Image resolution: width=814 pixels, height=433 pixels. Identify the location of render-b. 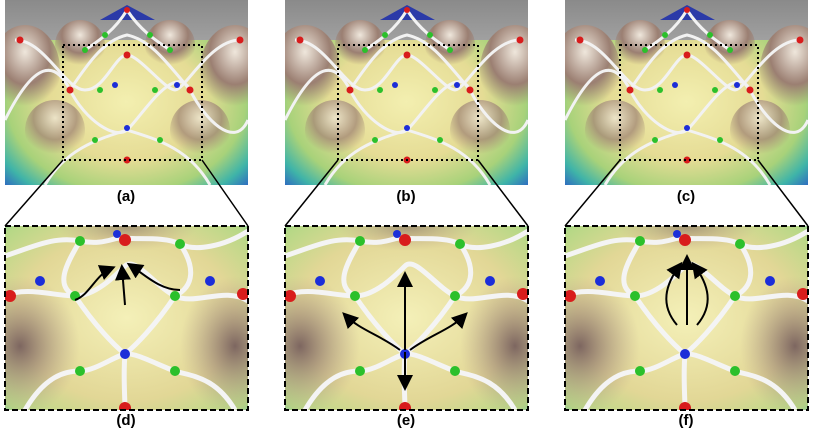
(406, 92).